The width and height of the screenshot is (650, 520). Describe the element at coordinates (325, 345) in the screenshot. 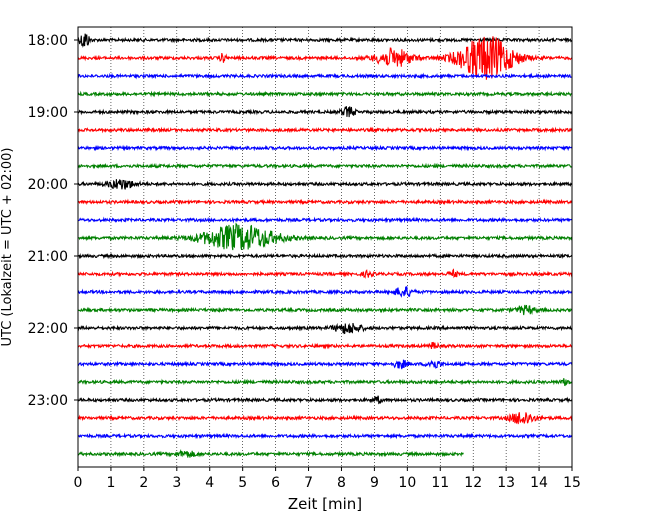

I see `trace-22:15` at that location.